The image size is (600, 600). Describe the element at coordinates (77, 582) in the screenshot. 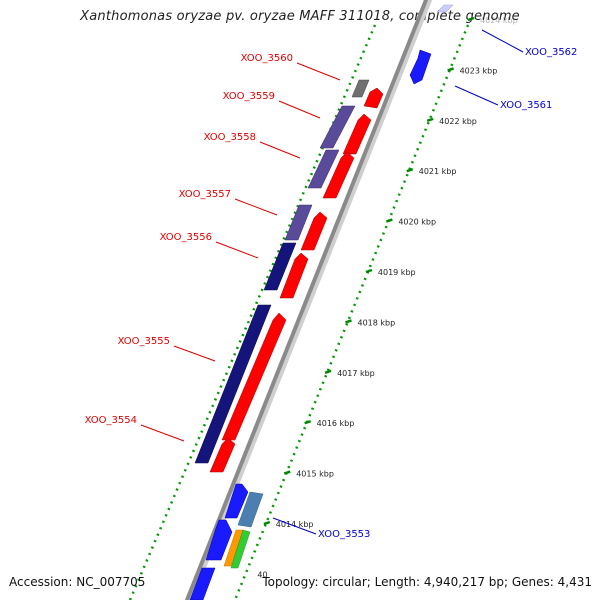

I see `accession-text: Accession: NC_007705` at that location.